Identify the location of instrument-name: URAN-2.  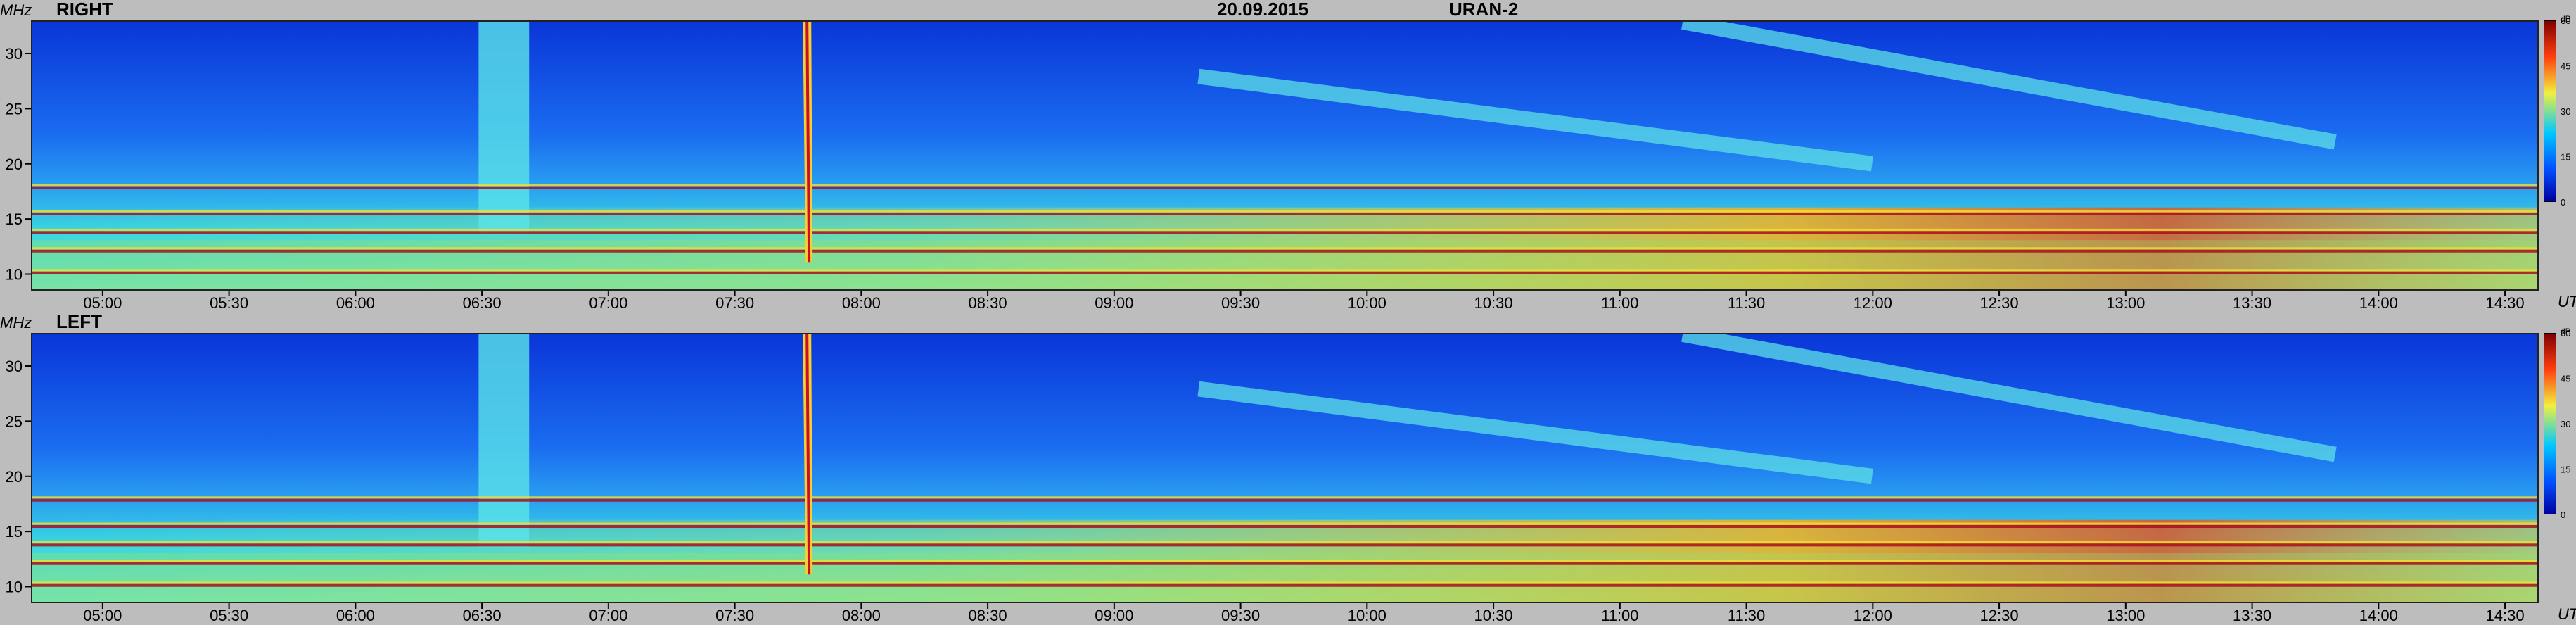
(1484, 10).